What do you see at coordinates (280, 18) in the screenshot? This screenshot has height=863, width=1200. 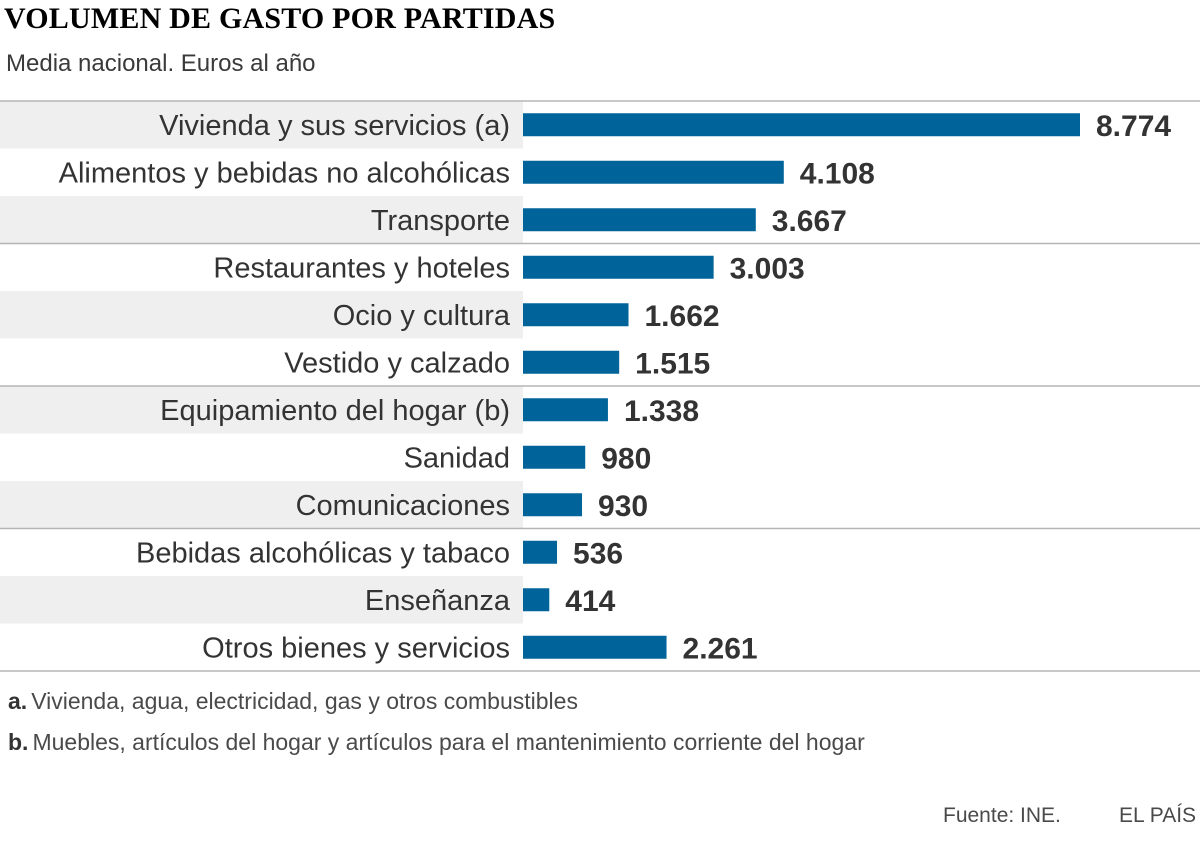 I see `chart-title: VOLUMEN DE GASTO POR PARTIDAS` at bounding box center [280, 18].